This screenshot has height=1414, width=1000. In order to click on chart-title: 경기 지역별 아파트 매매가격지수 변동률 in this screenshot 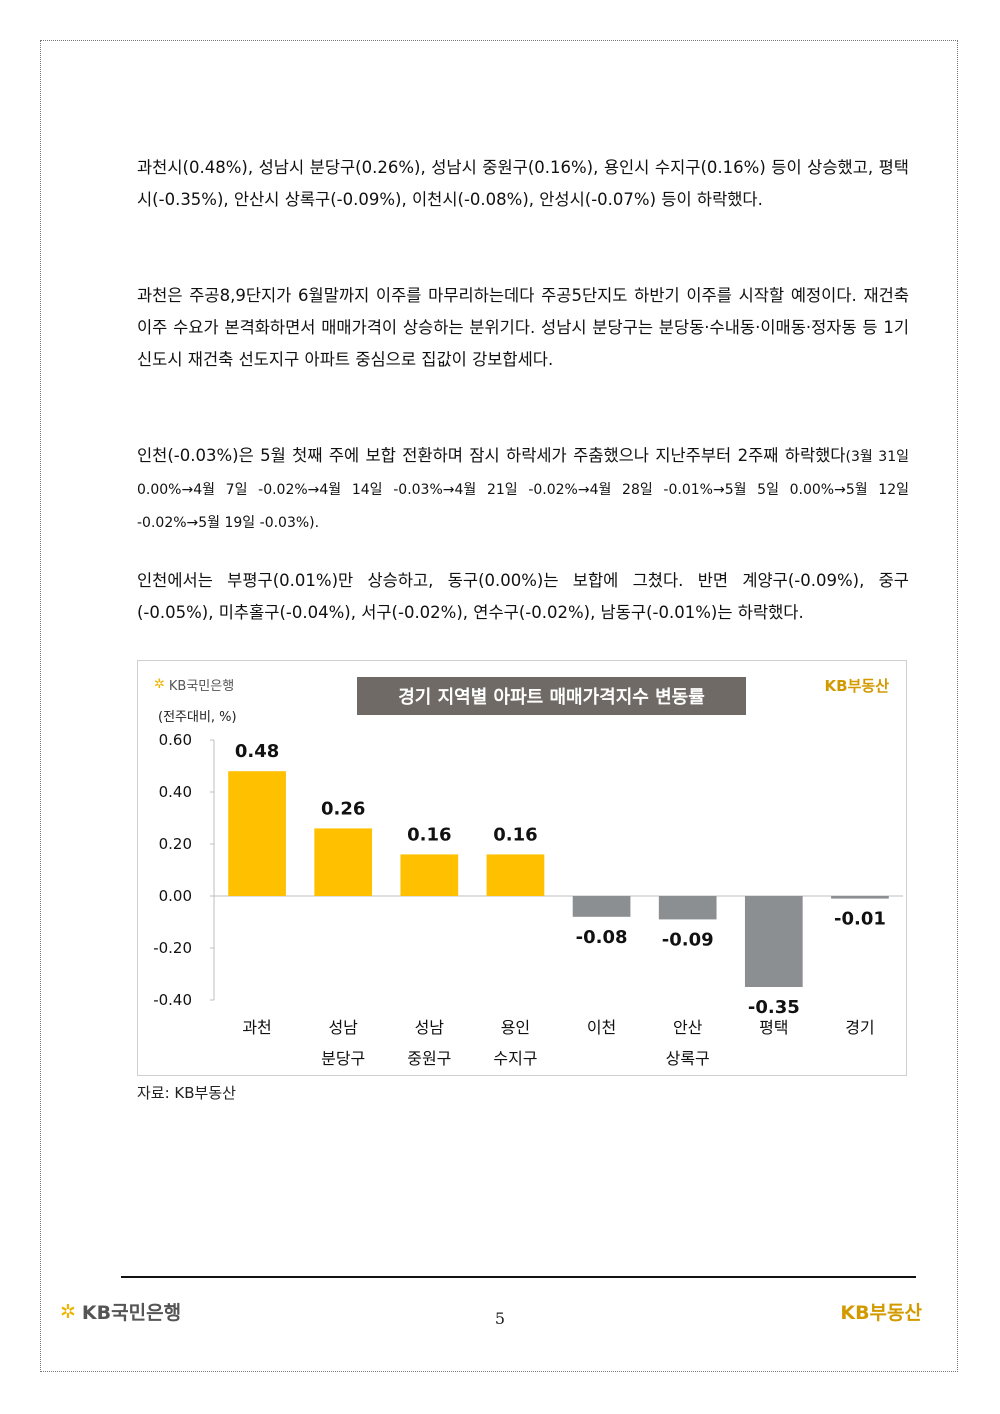, I will do `click(551, 696)`.